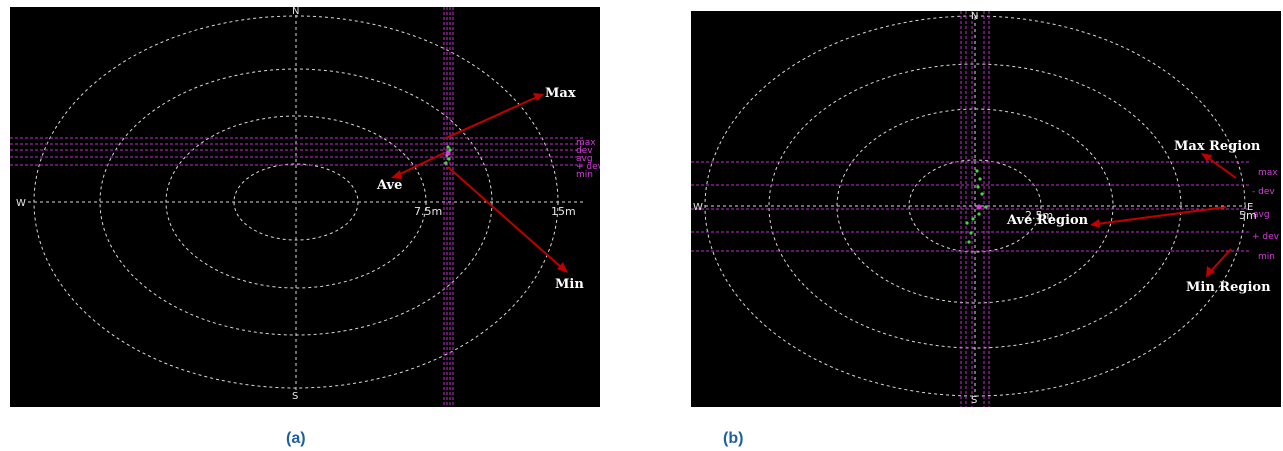 This screenshot has height=451, width=1283. Describe the element at coordinates (1250, 207) in the screenshot. I see `compass-east: E` at that location.